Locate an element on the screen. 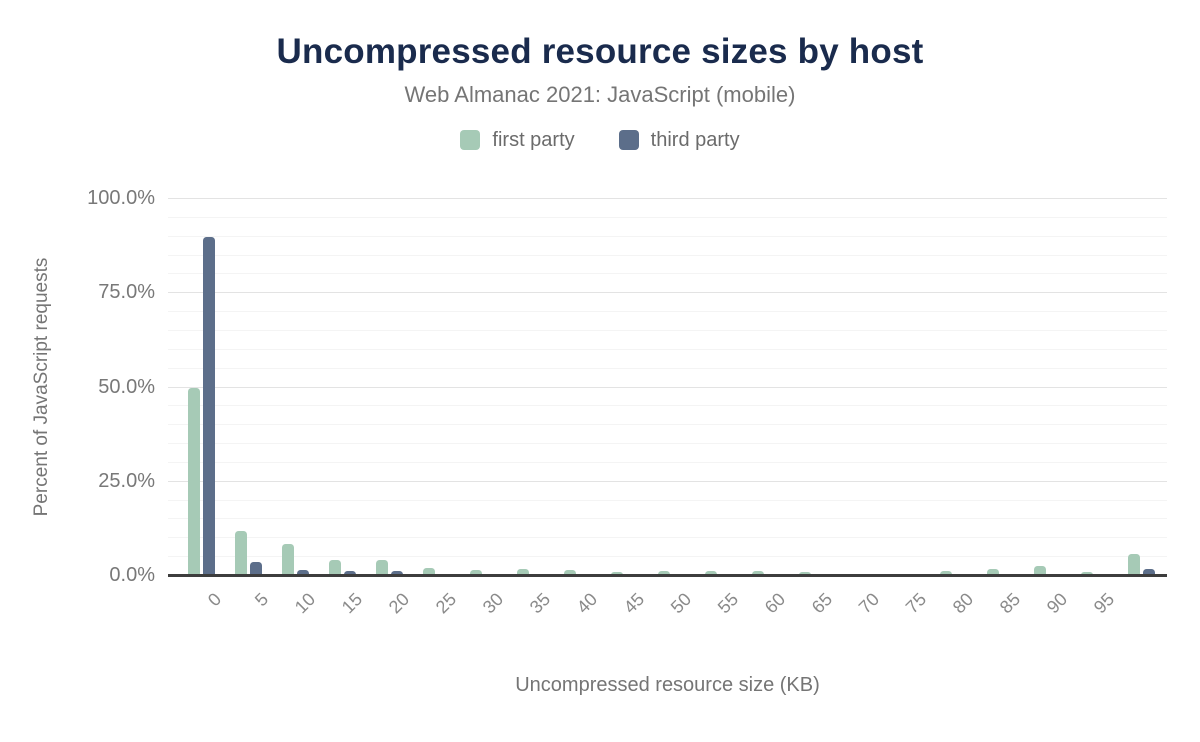 The height and width of the screenshot is (742, 1200). legend-label: first party is located at coordinates (533, 139).